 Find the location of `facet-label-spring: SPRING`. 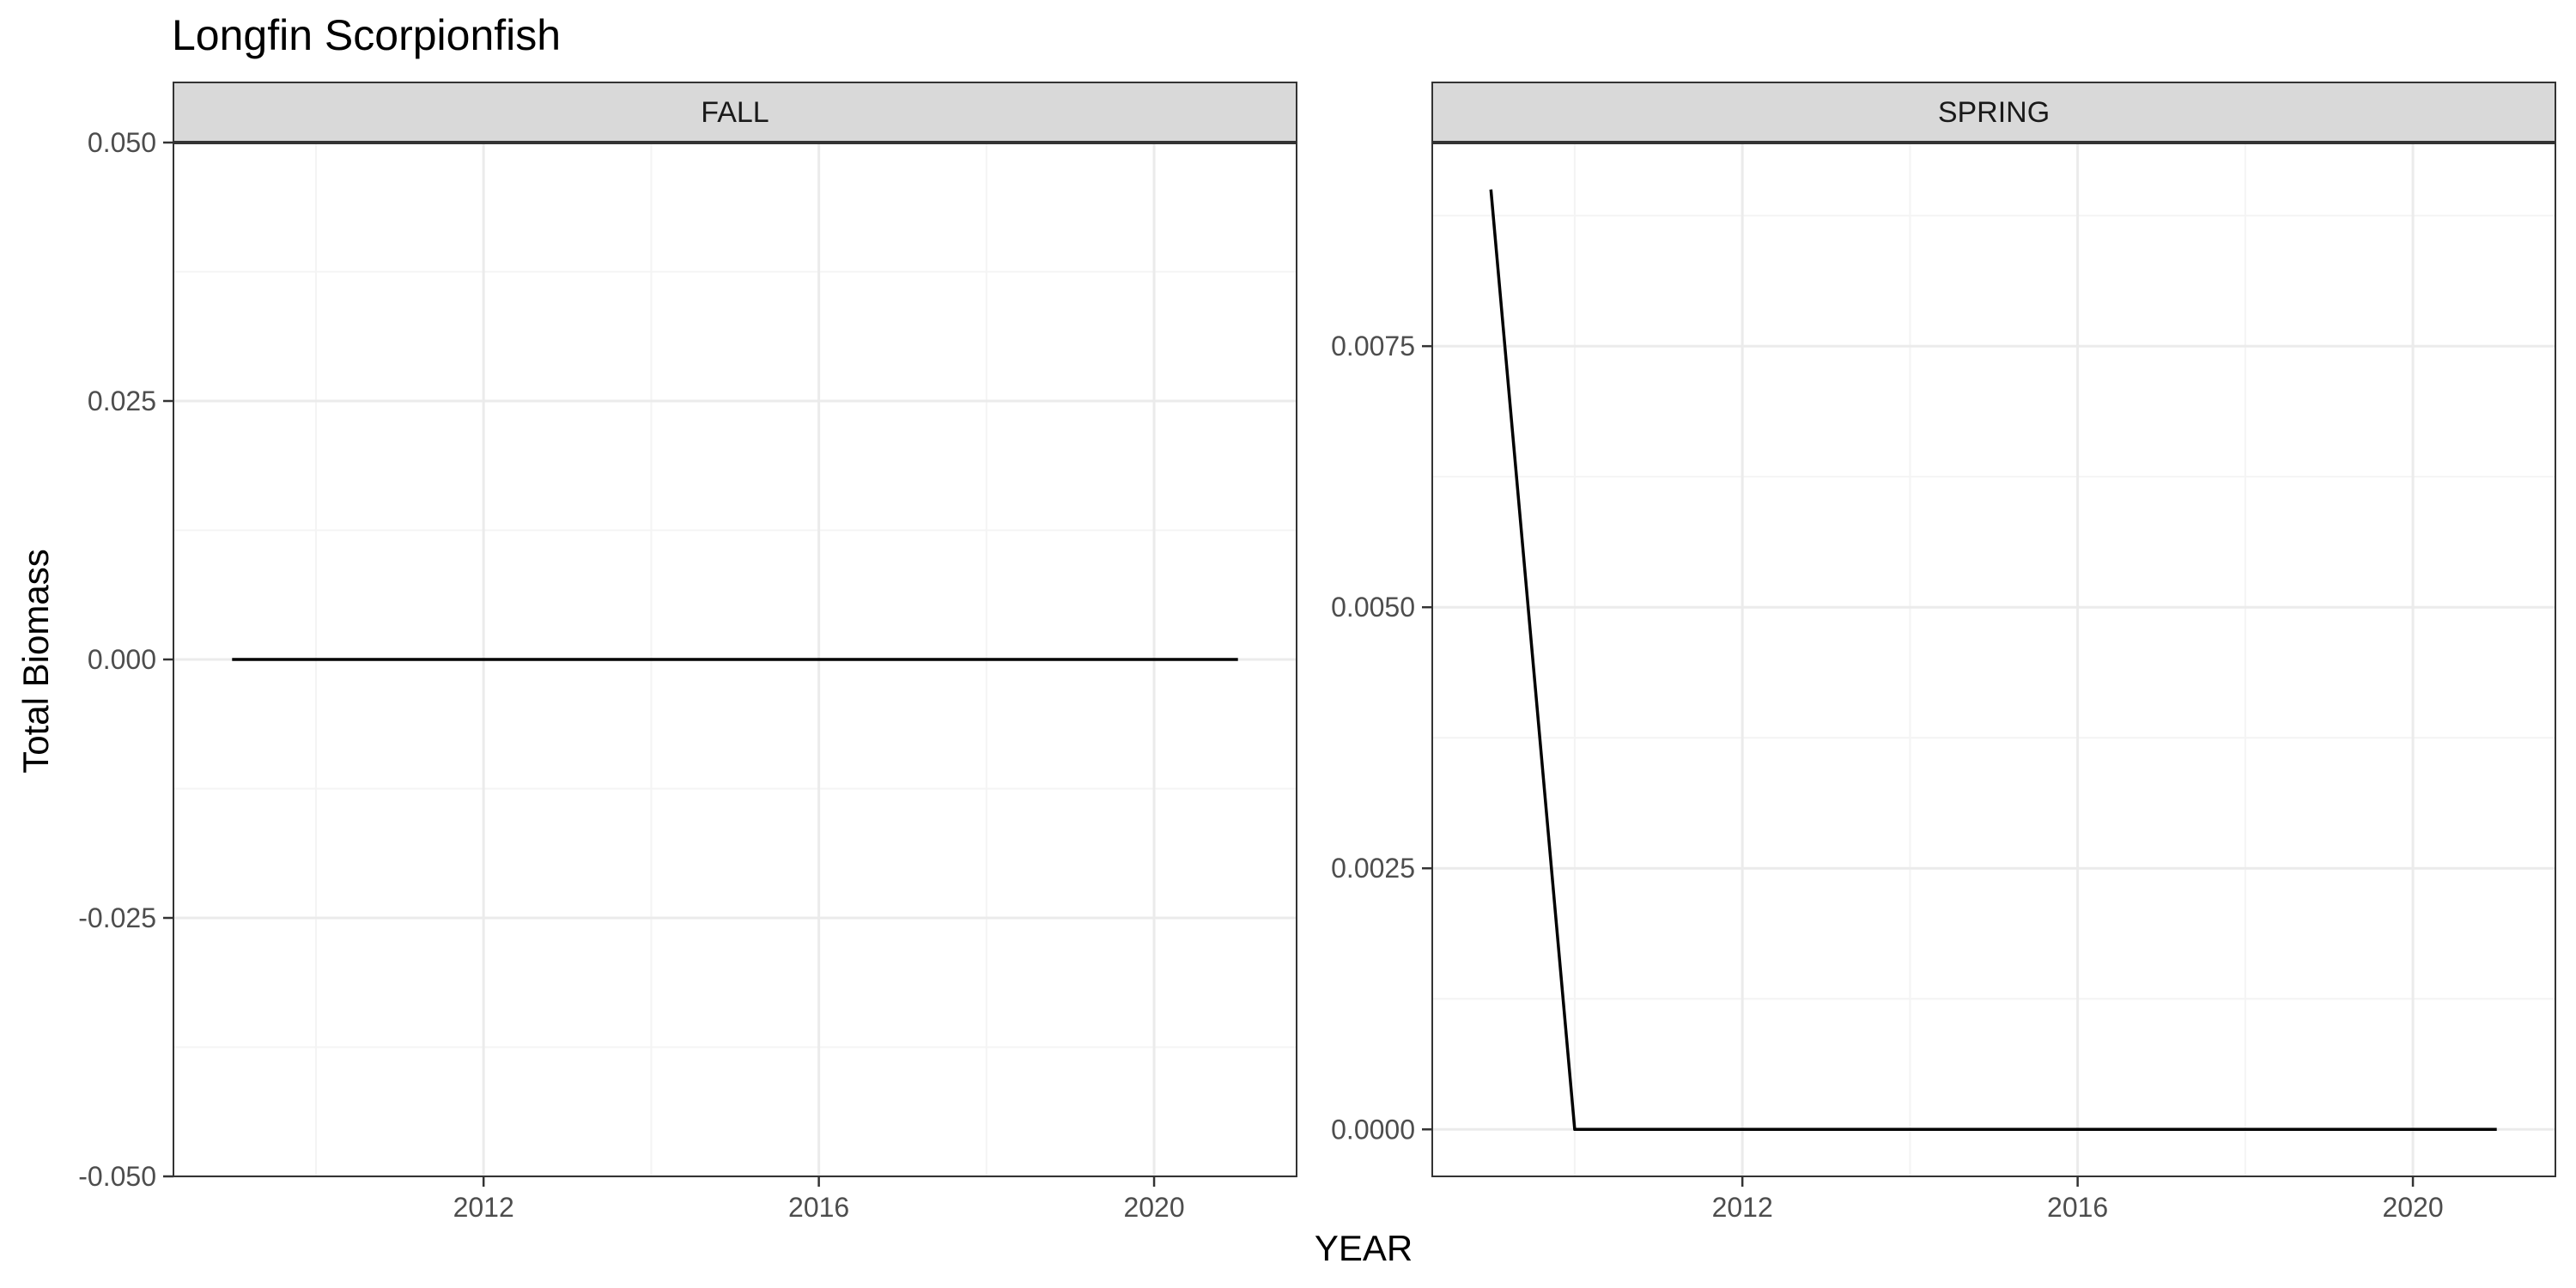

facet-label-spring: SPRING is located at coordinates (1994, 112).